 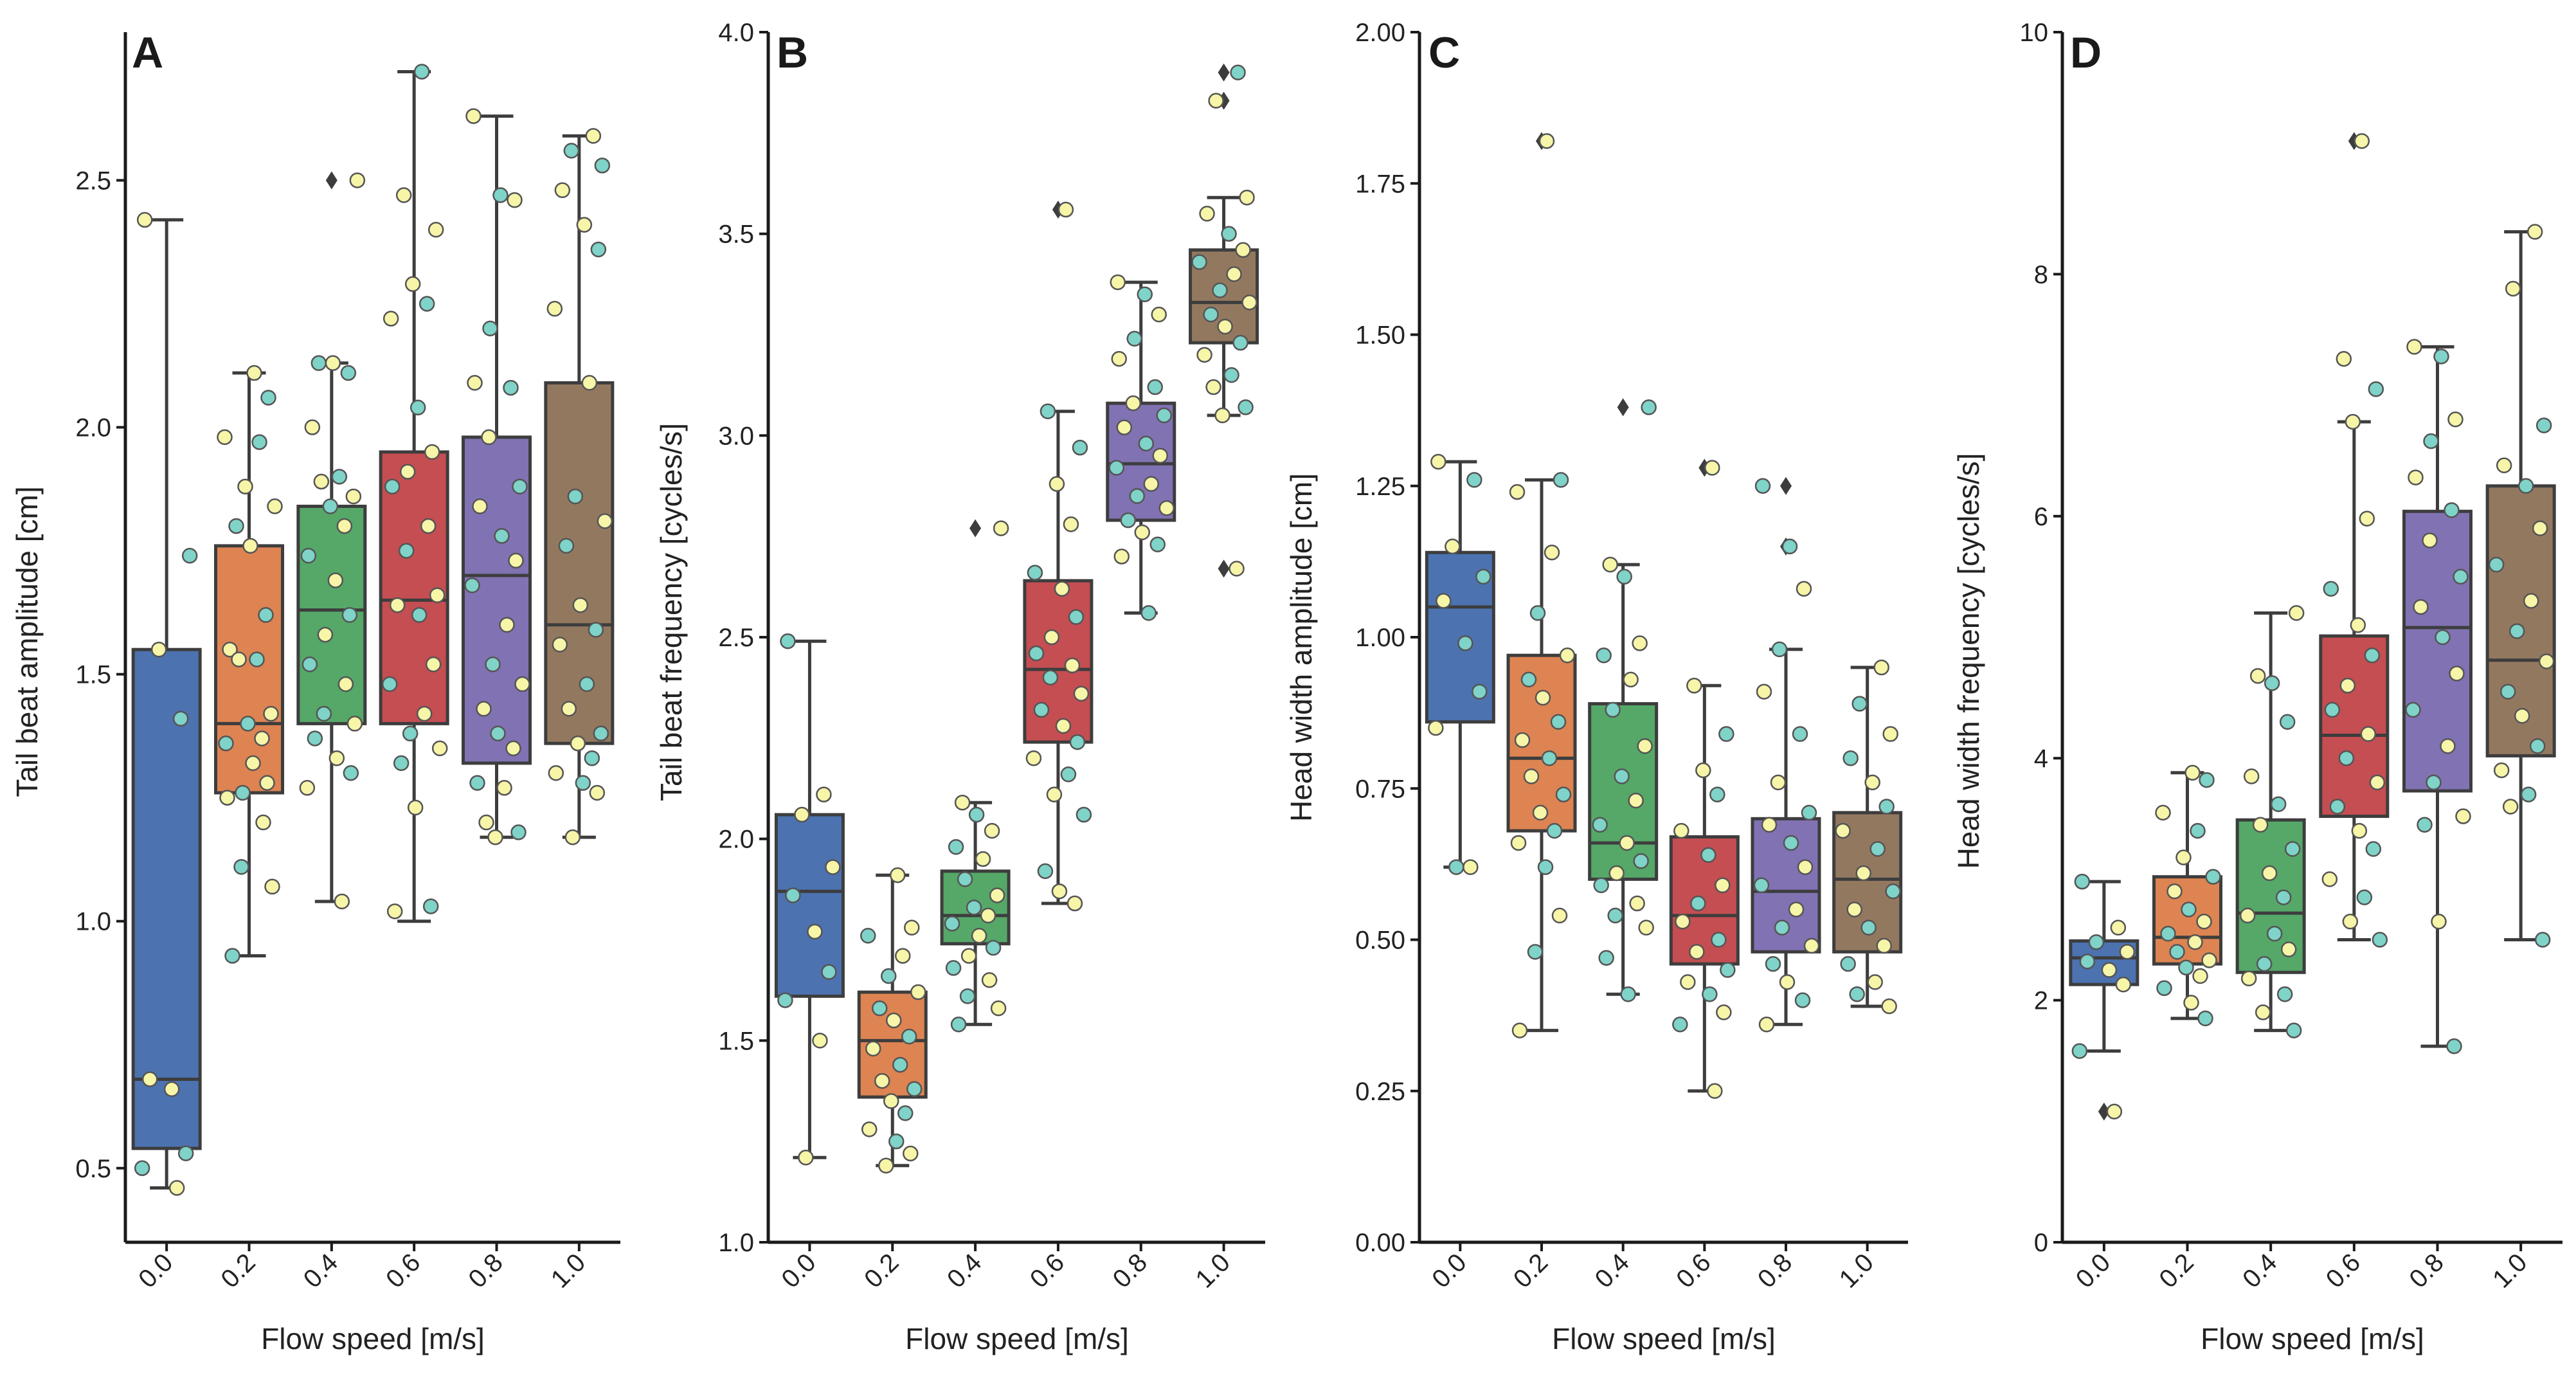 I want to click on y-tick-label: 10, so click(x=2034, y=33).